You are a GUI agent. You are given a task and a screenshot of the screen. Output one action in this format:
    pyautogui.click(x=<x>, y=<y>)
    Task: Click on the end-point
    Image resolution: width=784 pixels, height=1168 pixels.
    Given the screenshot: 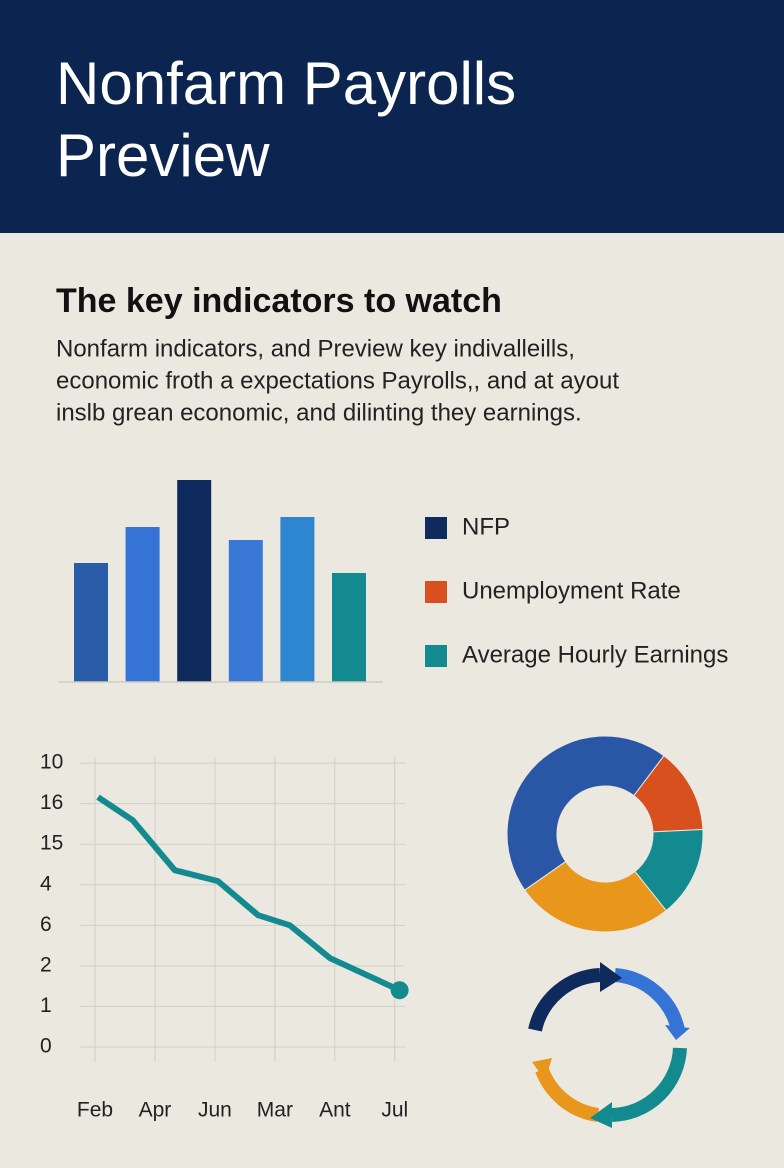 What is the action you would take?
    pyautogui.click(x=399, y=990)
    